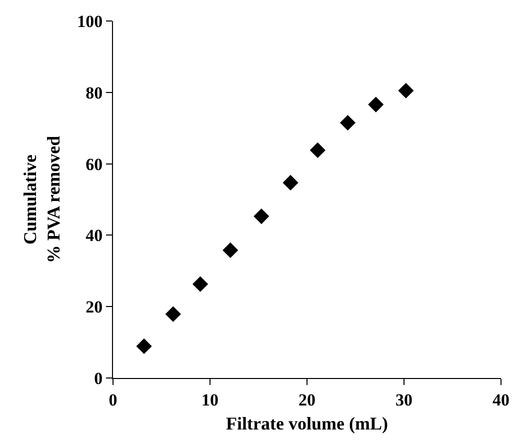  I want to click on y-tick-label: 40, so click(94, 236).